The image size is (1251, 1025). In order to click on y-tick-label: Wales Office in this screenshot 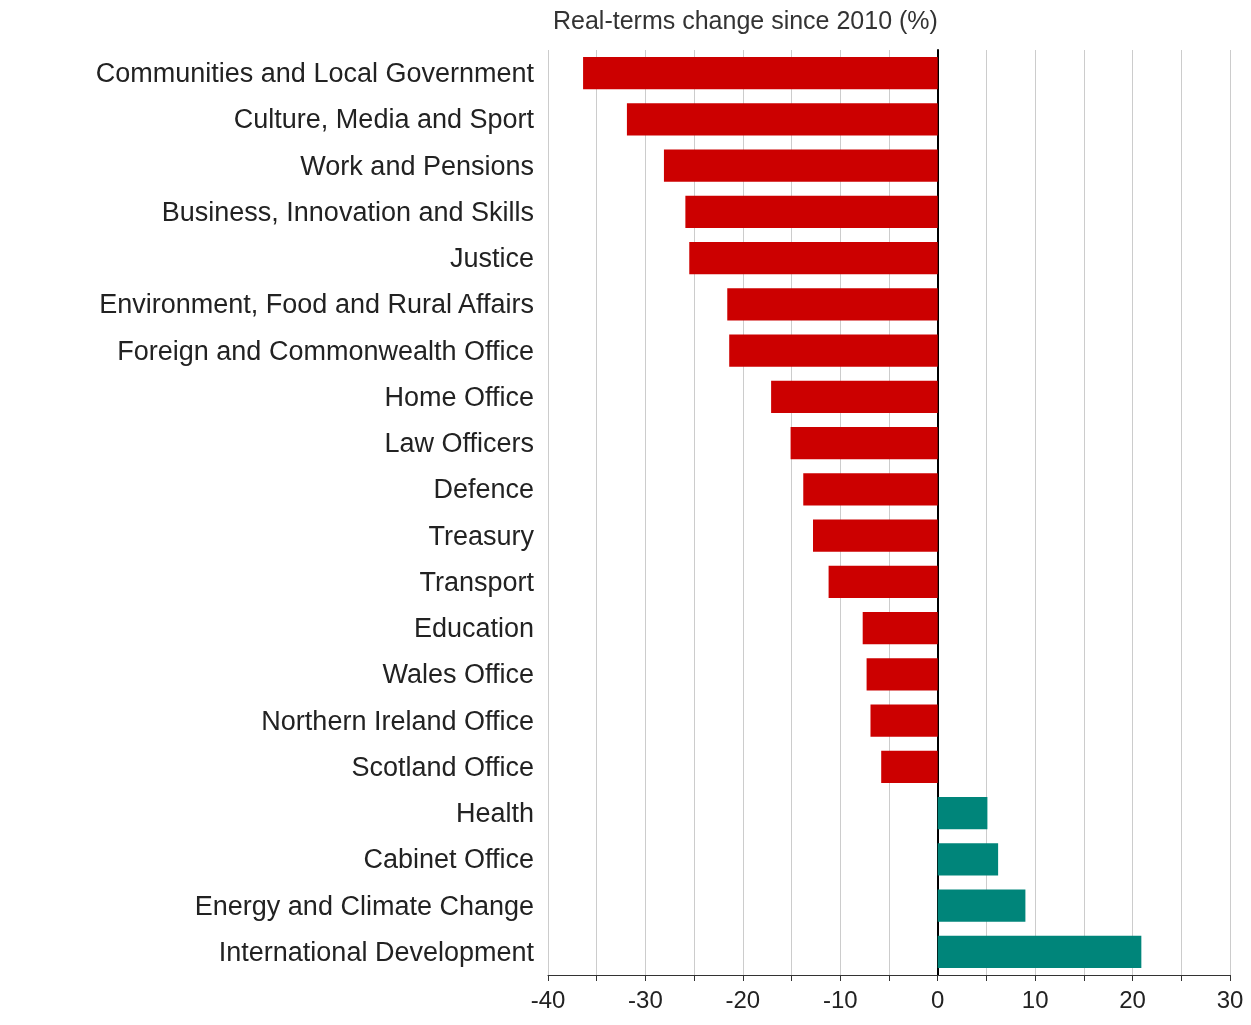, I will do `click(458, 674)`.